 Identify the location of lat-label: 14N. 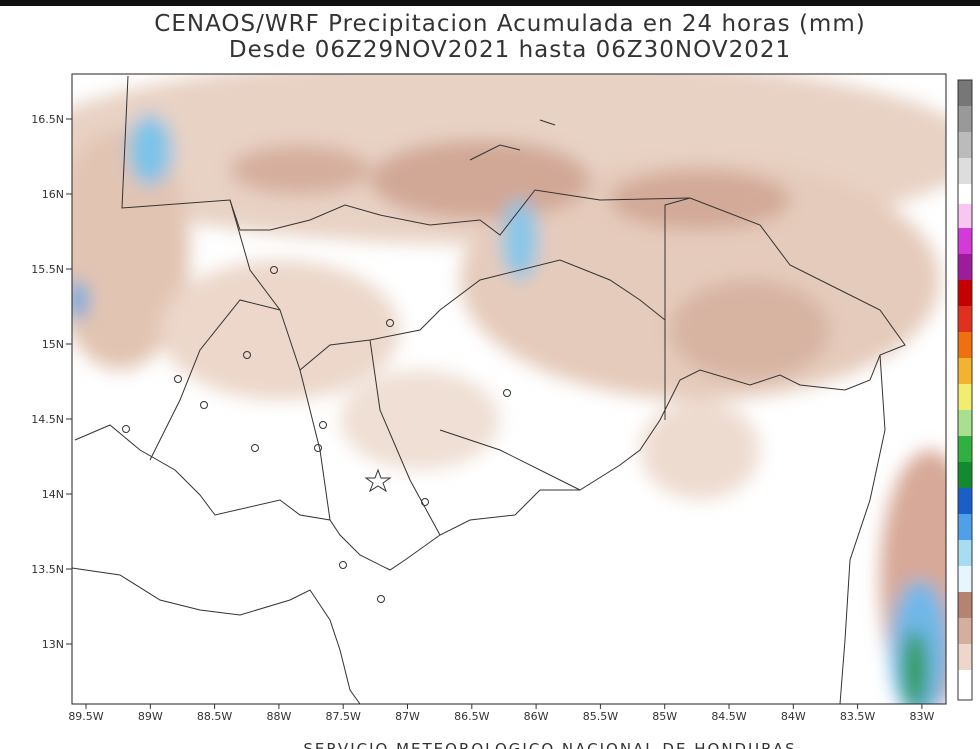
(53, 494).